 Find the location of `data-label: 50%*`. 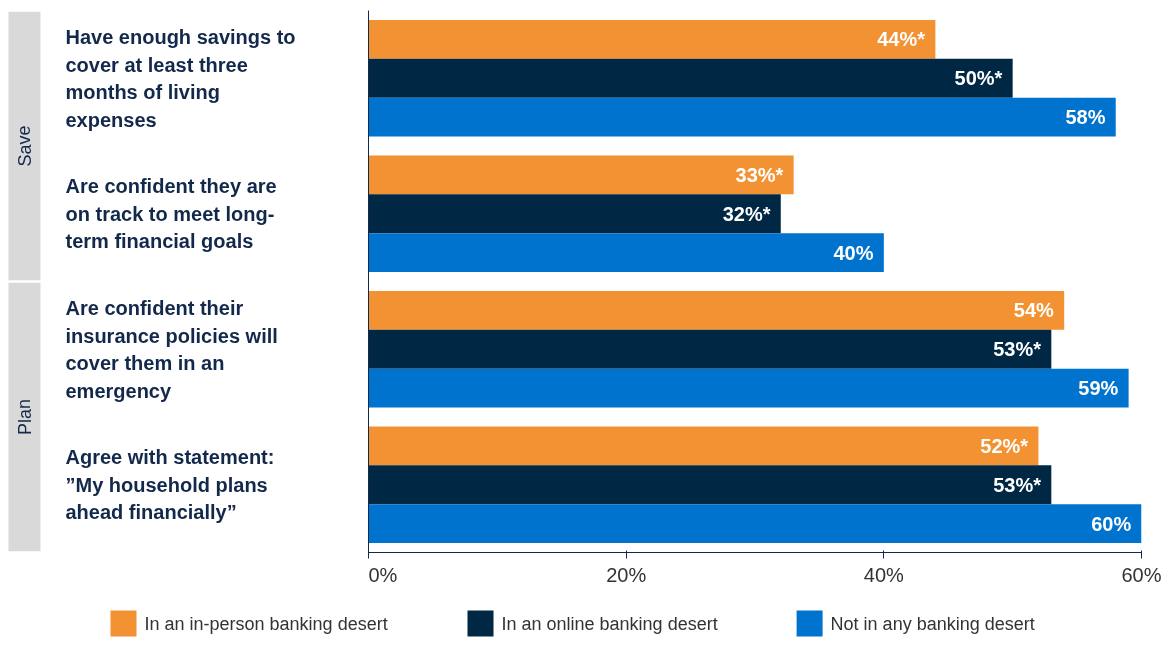

data-label: 50%* is located at coordinates (978, 78).